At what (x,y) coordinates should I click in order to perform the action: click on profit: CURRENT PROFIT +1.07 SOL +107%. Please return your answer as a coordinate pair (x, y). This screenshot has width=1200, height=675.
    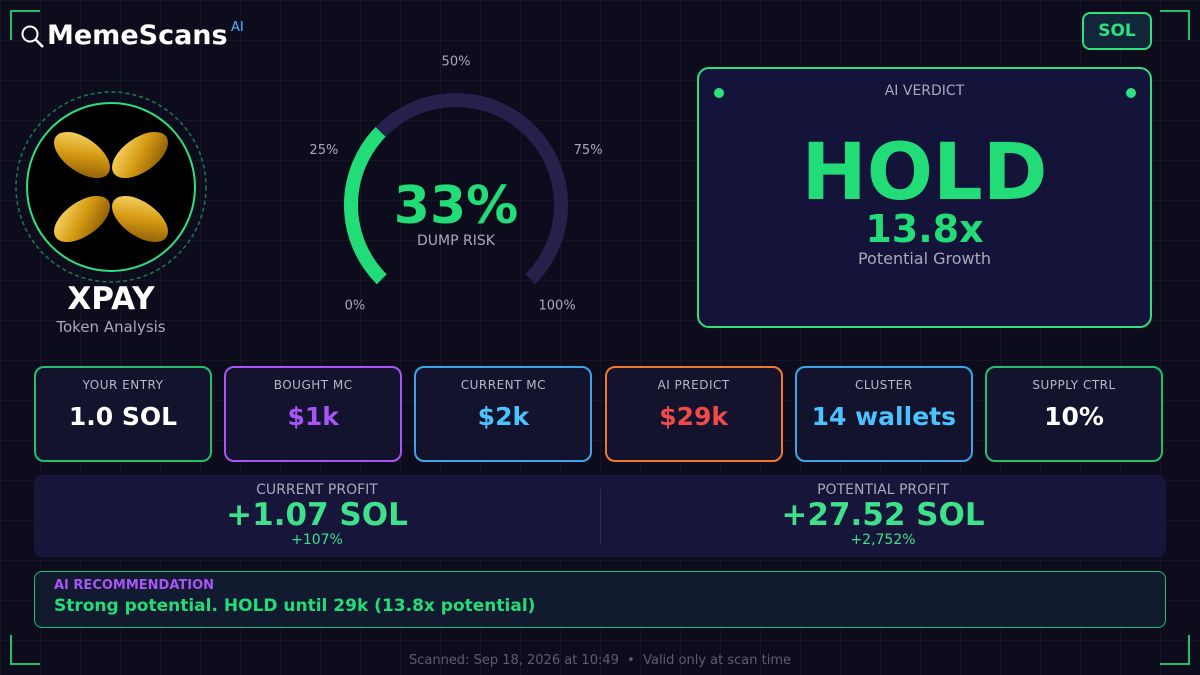
    Looking at the image, I should click on (317, 516).